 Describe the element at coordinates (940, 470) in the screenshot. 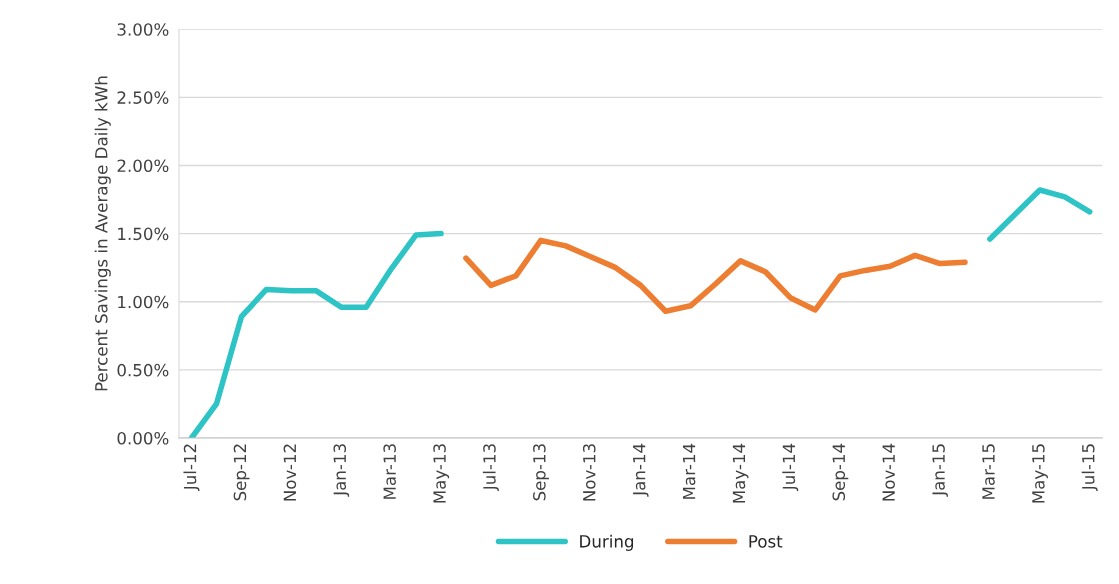

I see `x-tick-label: Jan-15` at that location.